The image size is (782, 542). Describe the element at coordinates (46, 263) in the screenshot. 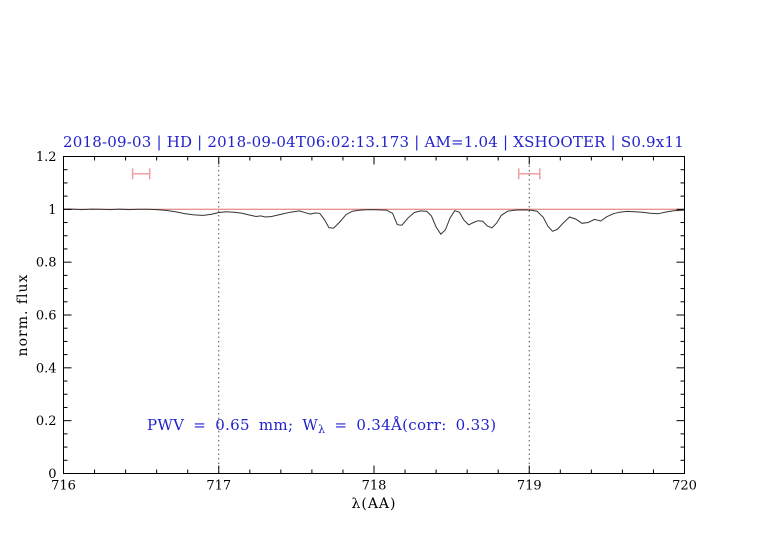

I see `y-tick-label: 0.8` at that location.